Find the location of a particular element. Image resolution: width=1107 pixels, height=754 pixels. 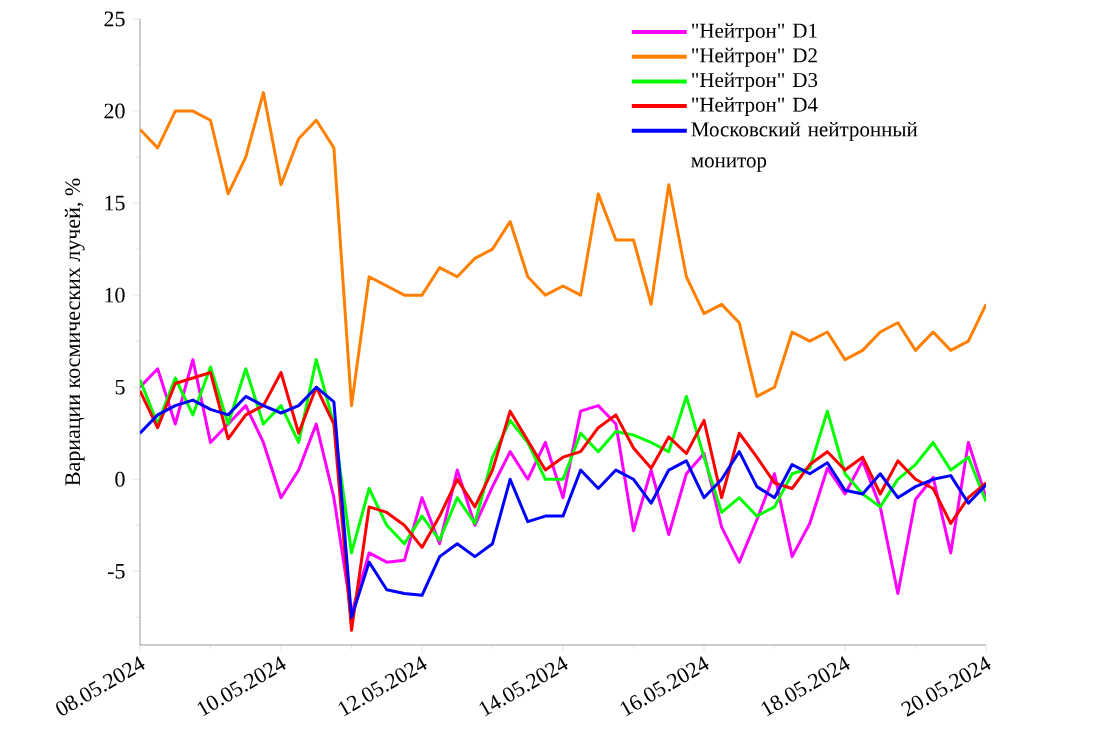

y-tick-label: 0 is located at coordinates (120, 479).